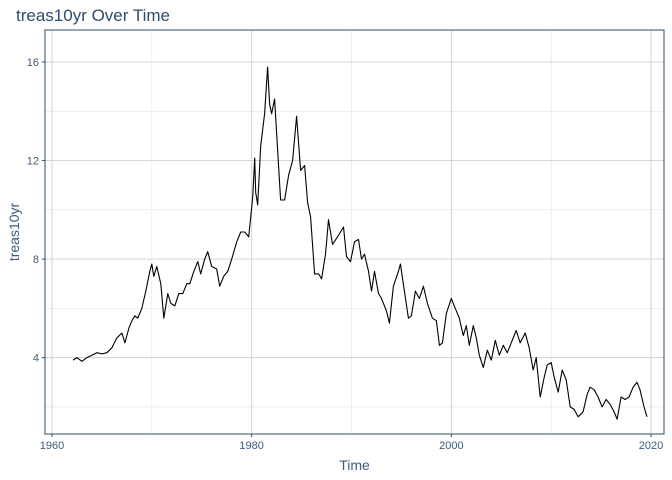 Image resolution: width=672 pixels, height=480 pixels. Describe the element at coordinates (251, 446) in the screenshot. I see `x-tick-label: 1980` at that location.